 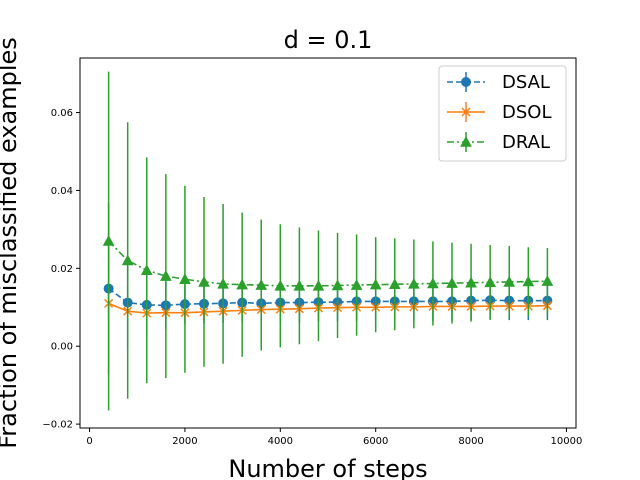 I want to click on x-tick-label: 8000, so click(x=470, y=441).